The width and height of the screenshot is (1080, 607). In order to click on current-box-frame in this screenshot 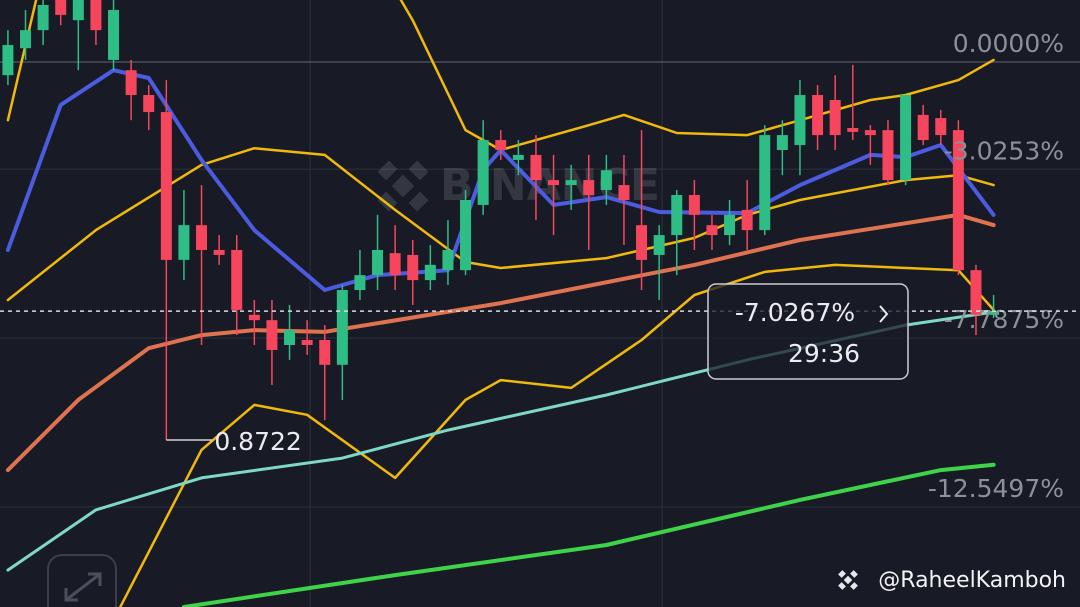, I will do `click(808, 331)`.